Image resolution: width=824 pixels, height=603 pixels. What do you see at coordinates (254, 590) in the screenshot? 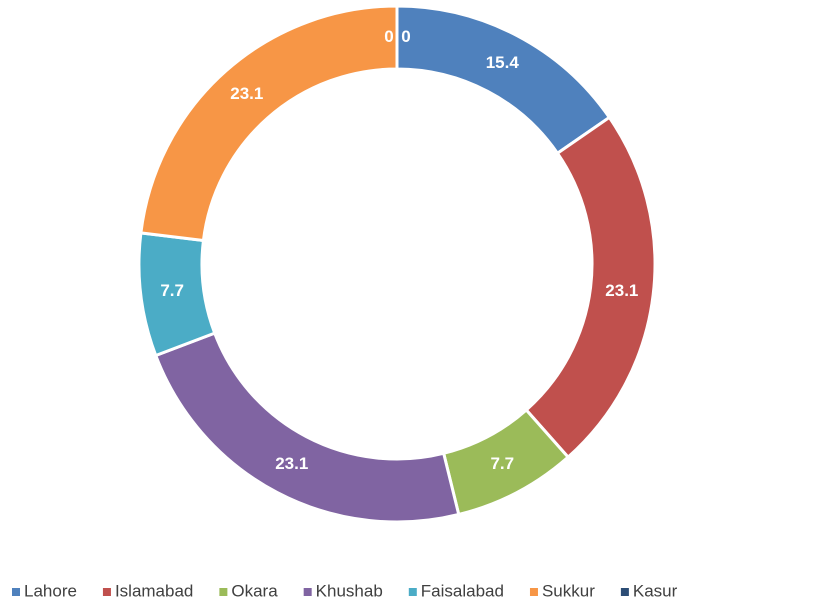
I see `legend-label: Okara` at bounding box center [254, 590].